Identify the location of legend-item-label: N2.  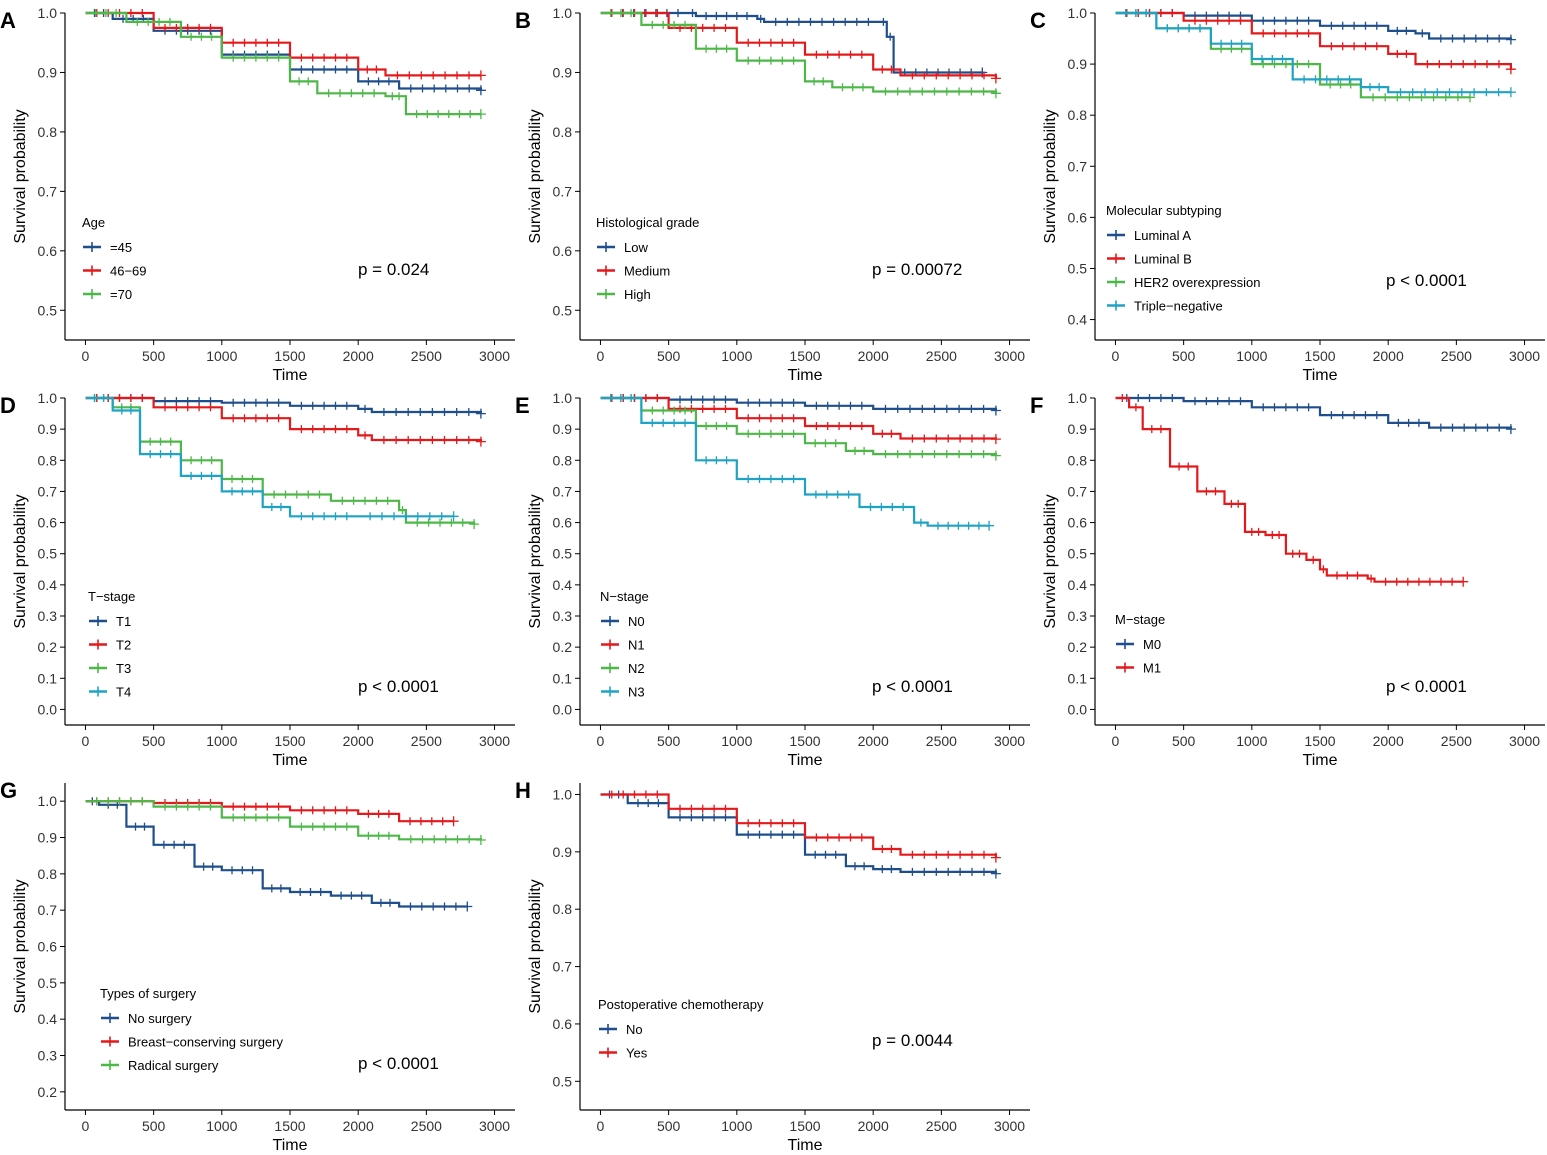
(636, 668).